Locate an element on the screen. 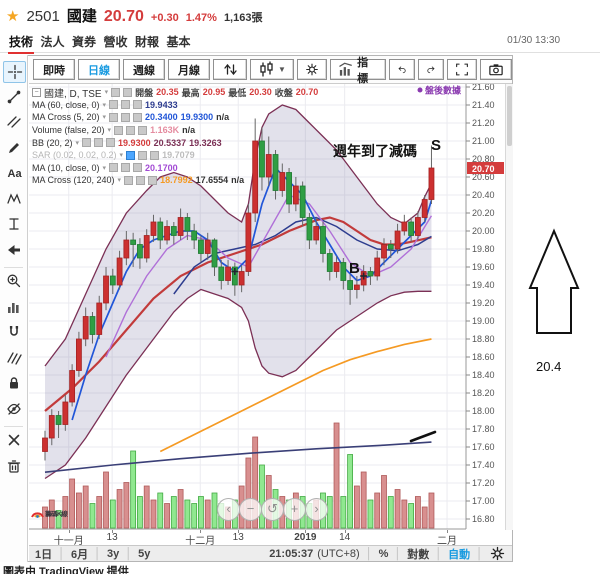  up-arrow-shape is located at coordinates (554, 281).